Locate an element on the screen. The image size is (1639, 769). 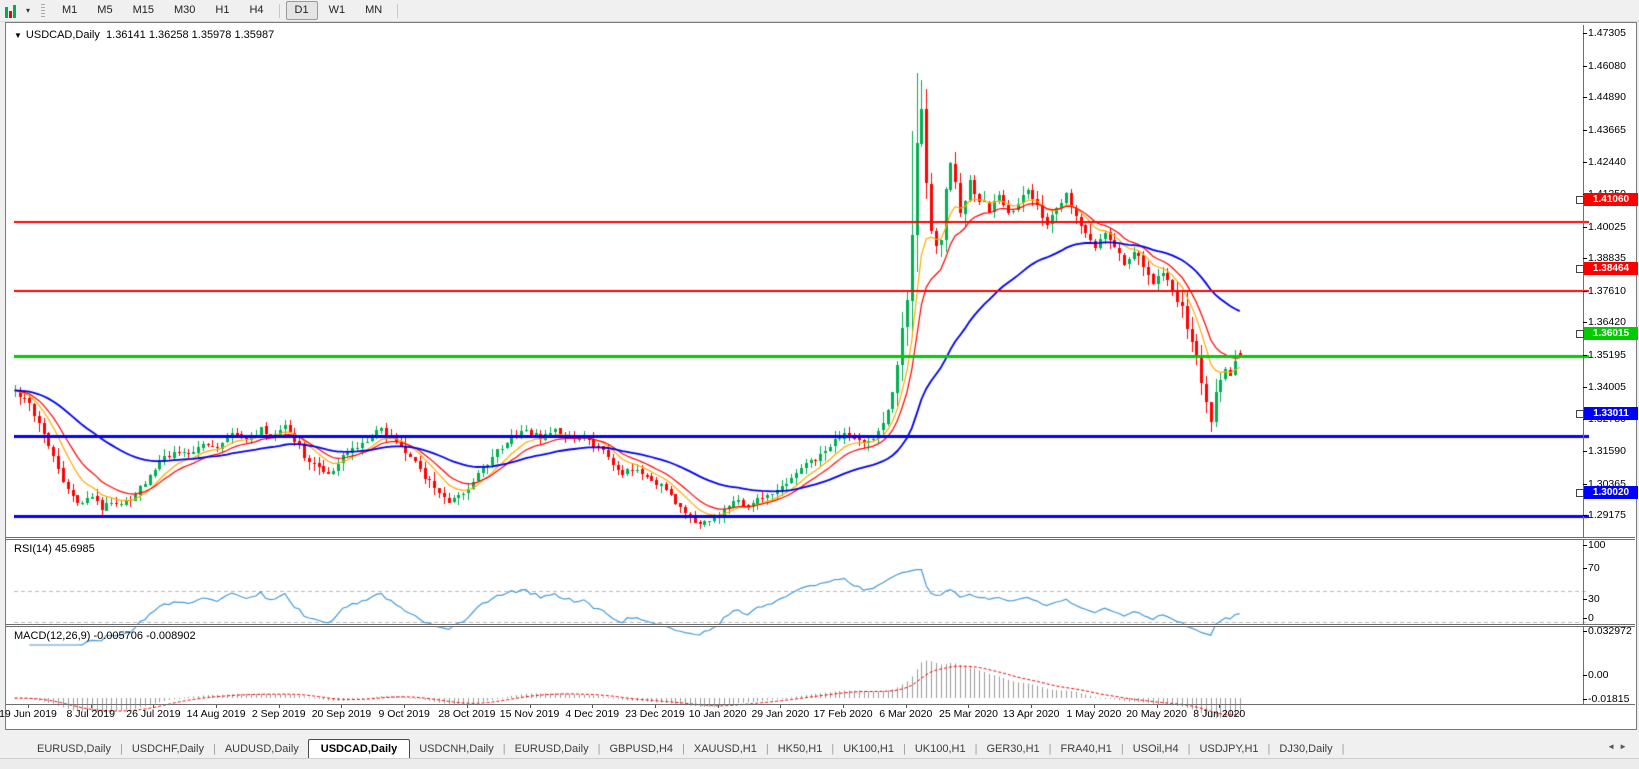
hline-price-label: 1.36015 is located at coordinates (1607, 333).